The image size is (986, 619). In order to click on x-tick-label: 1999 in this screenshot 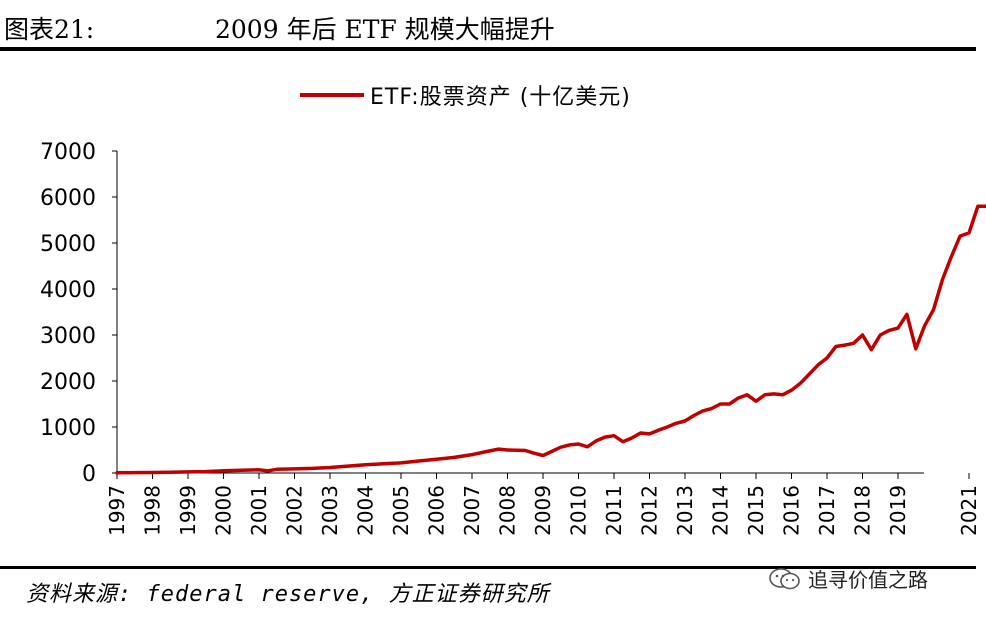, I will do `click(188, 510)`.